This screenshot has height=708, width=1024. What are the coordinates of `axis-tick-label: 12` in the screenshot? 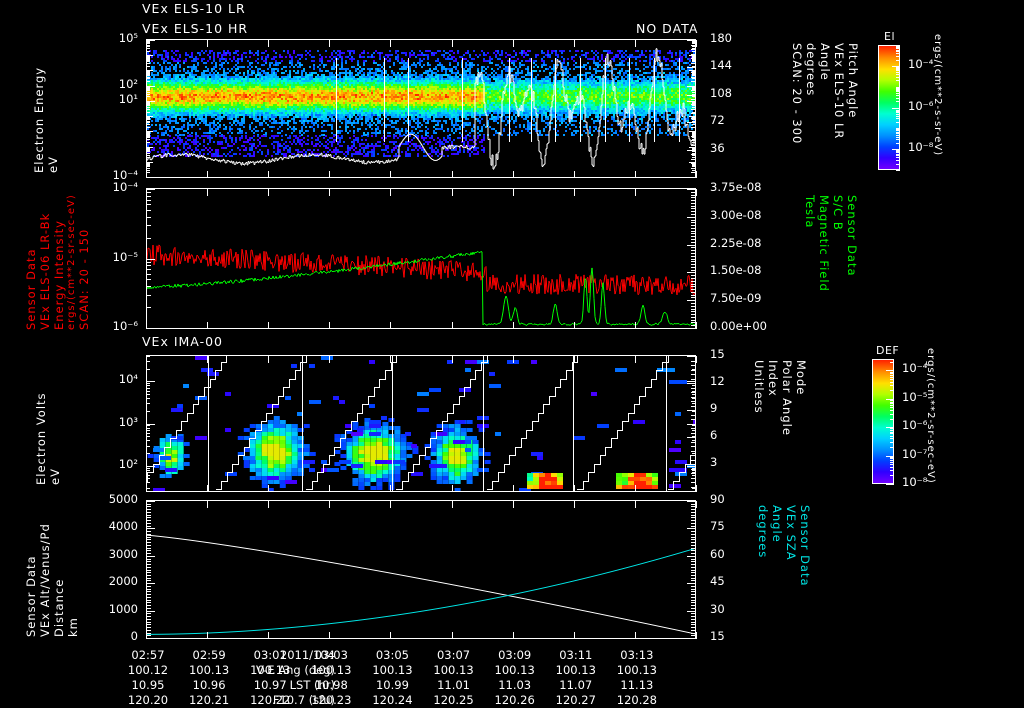 It's located at (717, 381).